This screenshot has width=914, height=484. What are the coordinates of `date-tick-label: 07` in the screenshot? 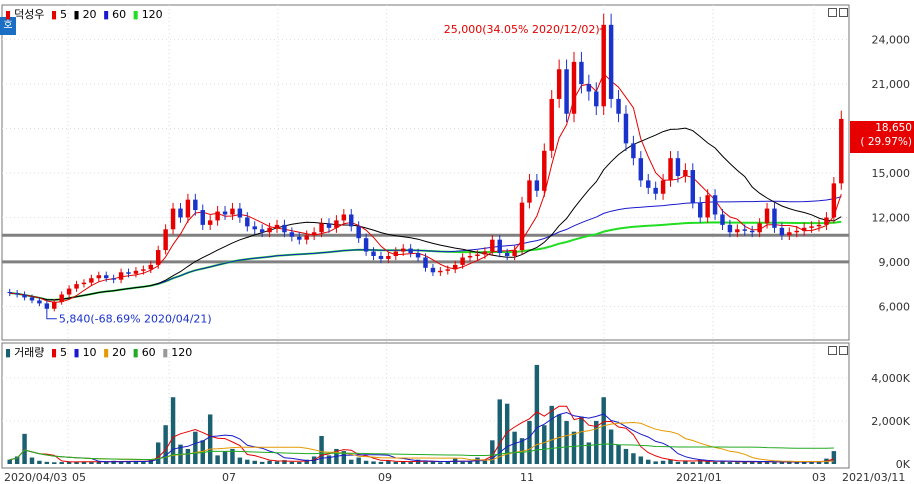 It's located at (229, 477).